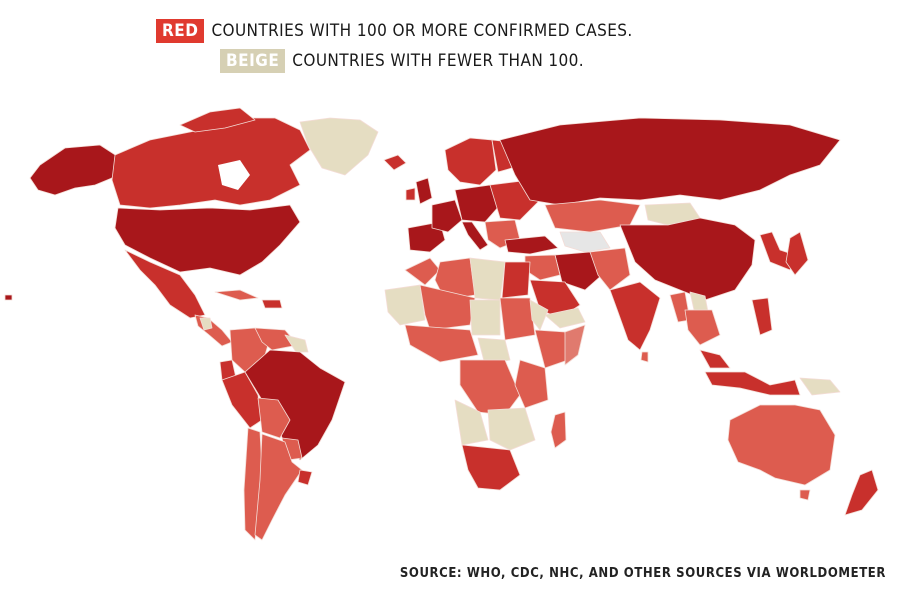 This screenshot has height=600, width=900. I want to click on region-zambia-moz-beige, so click(511, 429).